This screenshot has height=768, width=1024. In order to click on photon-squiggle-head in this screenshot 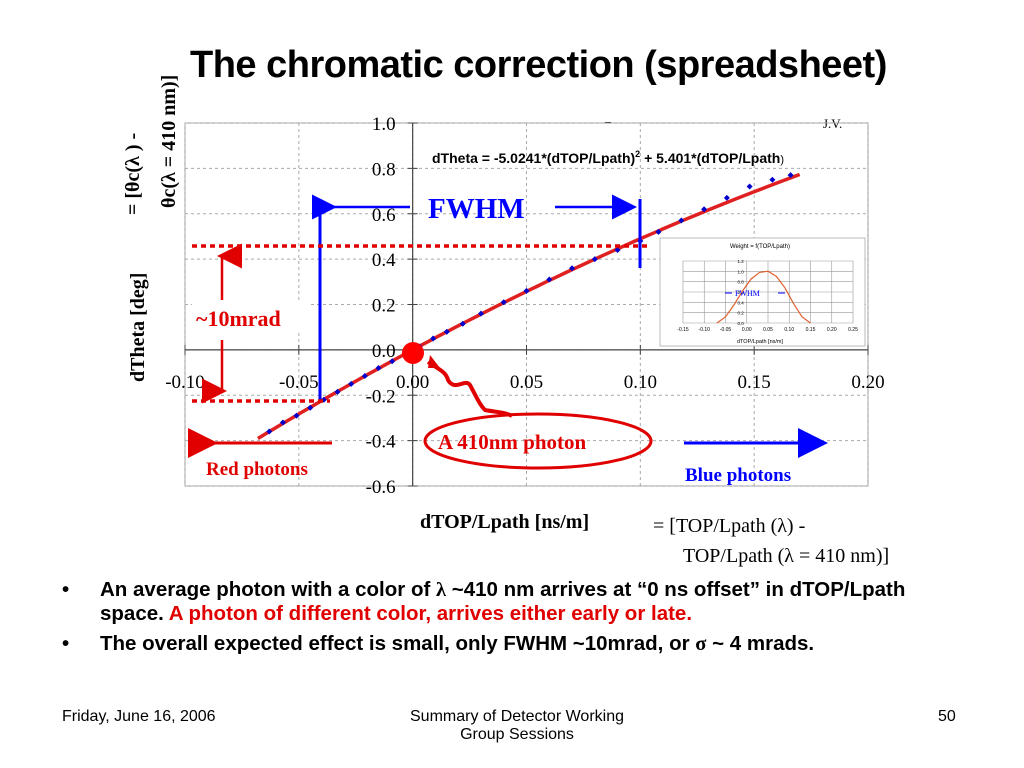, I will do `click(434, 361)`.